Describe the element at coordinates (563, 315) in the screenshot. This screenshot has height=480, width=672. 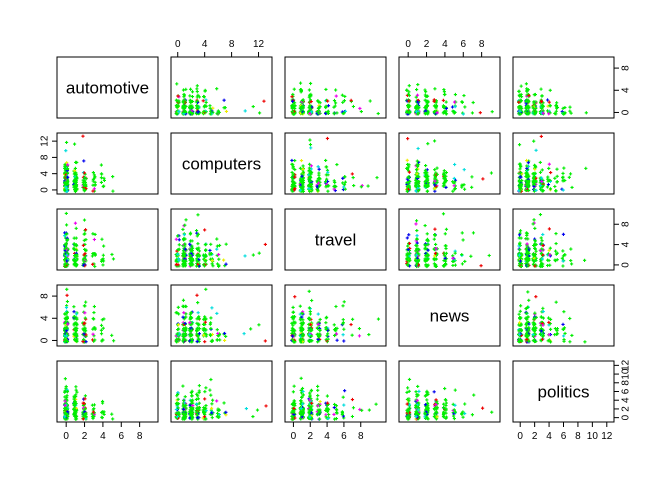
I see `panel-news-vs-politics` at that location.